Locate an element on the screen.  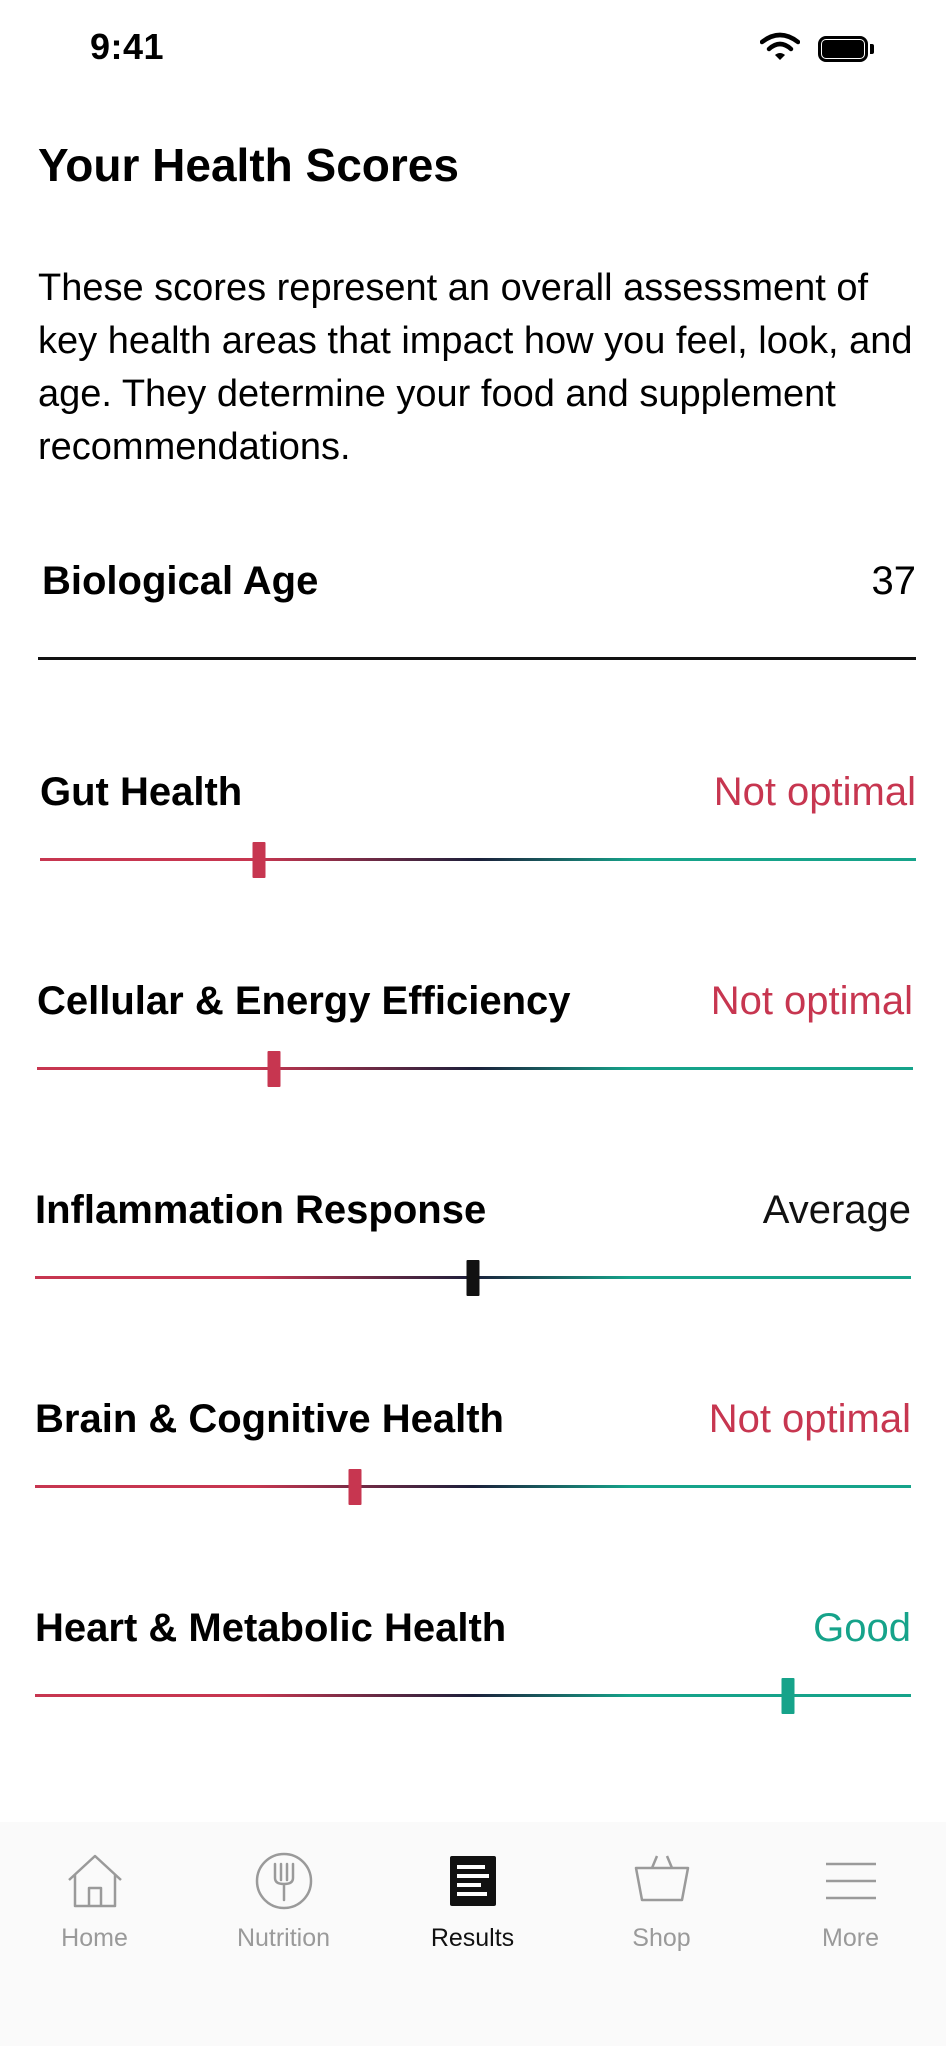
tab-label: Results is located at coordinates (472, 1938).